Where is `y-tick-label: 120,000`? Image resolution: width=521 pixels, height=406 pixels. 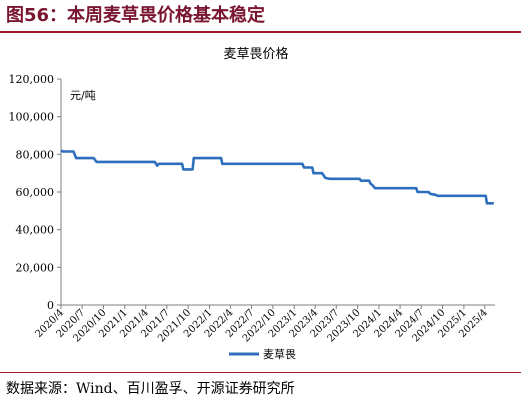
y-tick-label: 120,000 is located at coordinates (32, 79).